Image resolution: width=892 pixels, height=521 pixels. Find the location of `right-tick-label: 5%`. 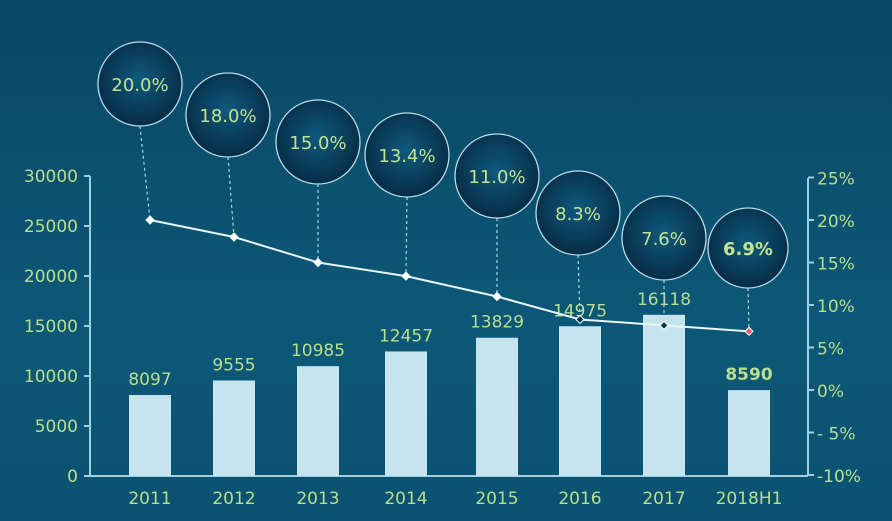

right-tick-label: 5% is located at coordinates (830, 350).